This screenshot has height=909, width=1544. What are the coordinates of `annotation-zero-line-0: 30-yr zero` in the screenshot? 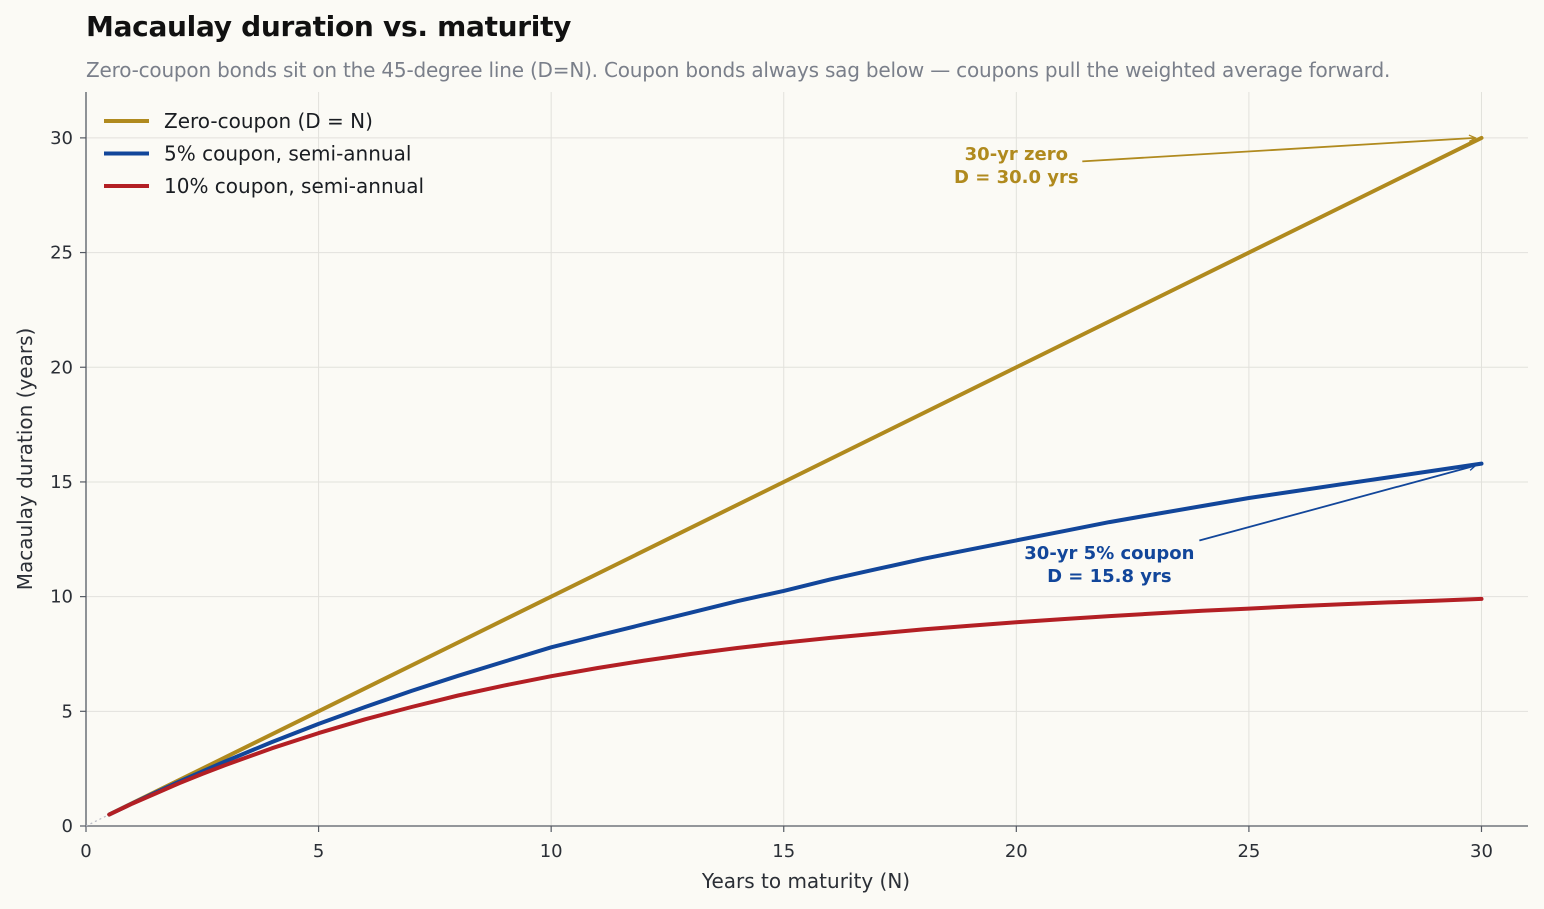 It's located at (1016, 154).